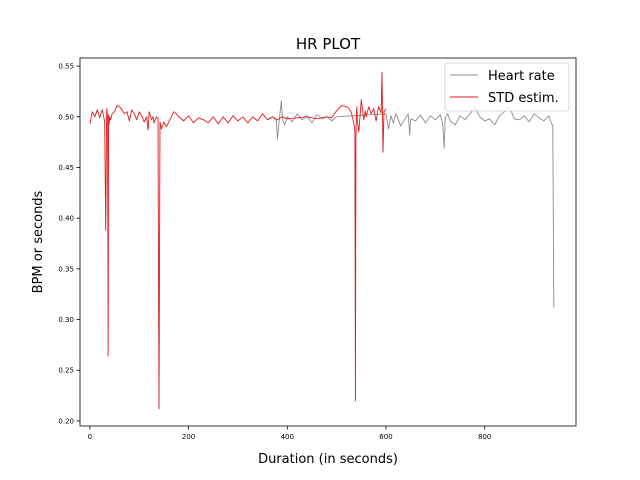 This screenshot has height=480, width=640. What do you see at coordinates (385, 437) in the screenshot?
I see `x-tick-label: 600` at bounding box center [385, 437].